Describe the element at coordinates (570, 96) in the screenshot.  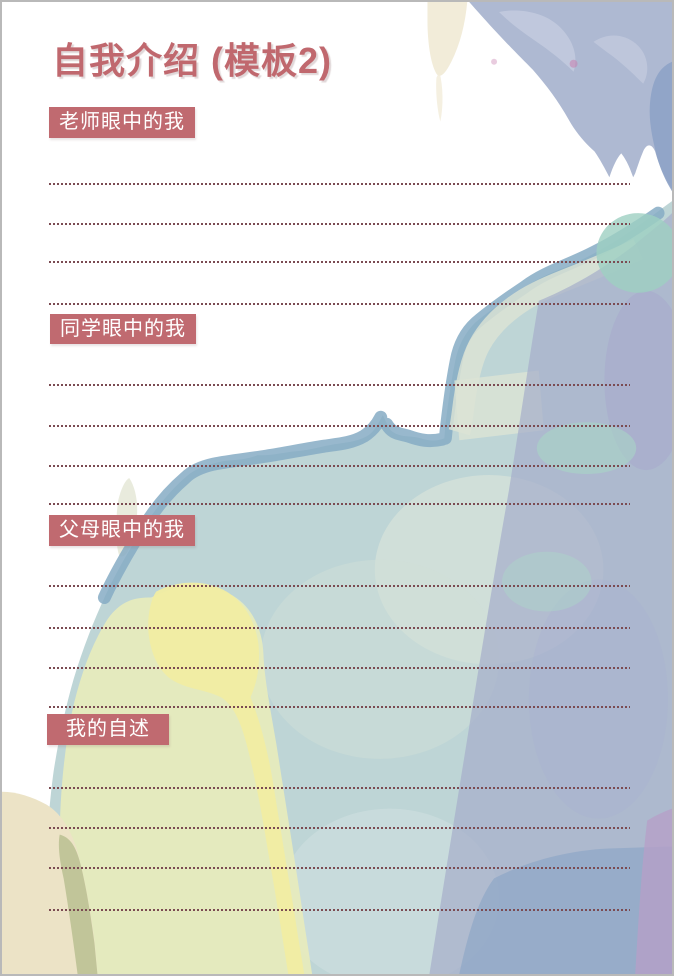
I see `watercolor-top-right-blob` at that location.